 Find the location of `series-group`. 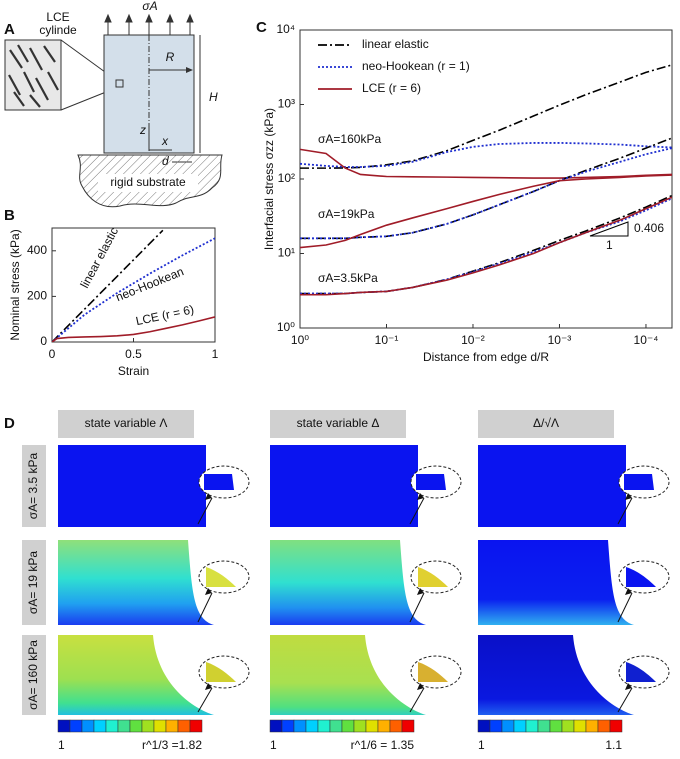

series-group is located at coordinates (133, 285).